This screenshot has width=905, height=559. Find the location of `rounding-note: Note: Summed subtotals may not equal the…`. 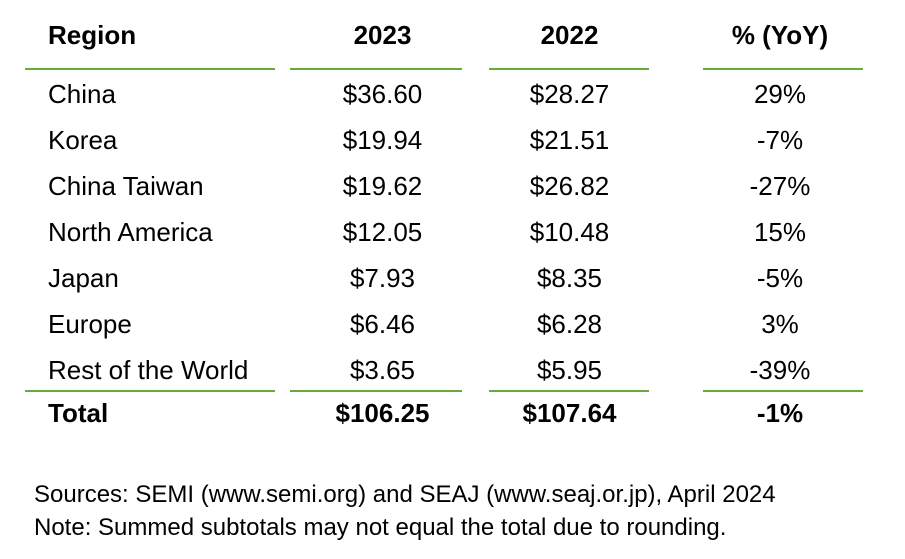

rounding-note: Note: Summed subtotals may not equal the… is located at coordinates (380, 527).